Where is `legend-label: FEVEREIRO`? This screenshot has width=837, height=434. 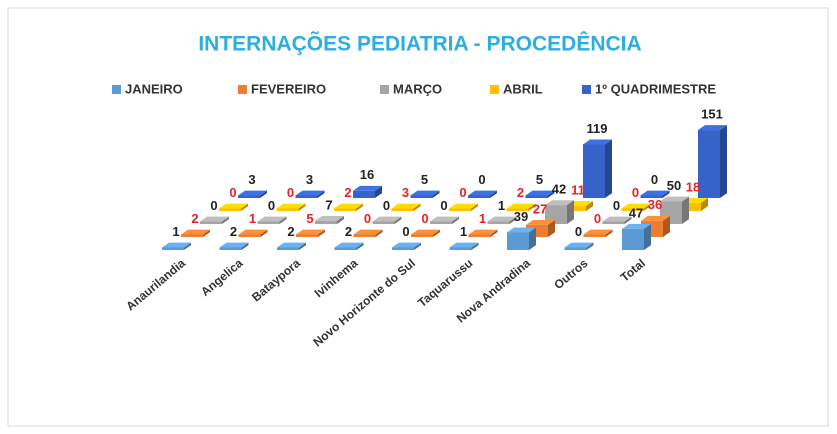
legend-label: FEVEREIRO is located at coordinates (288, 88).